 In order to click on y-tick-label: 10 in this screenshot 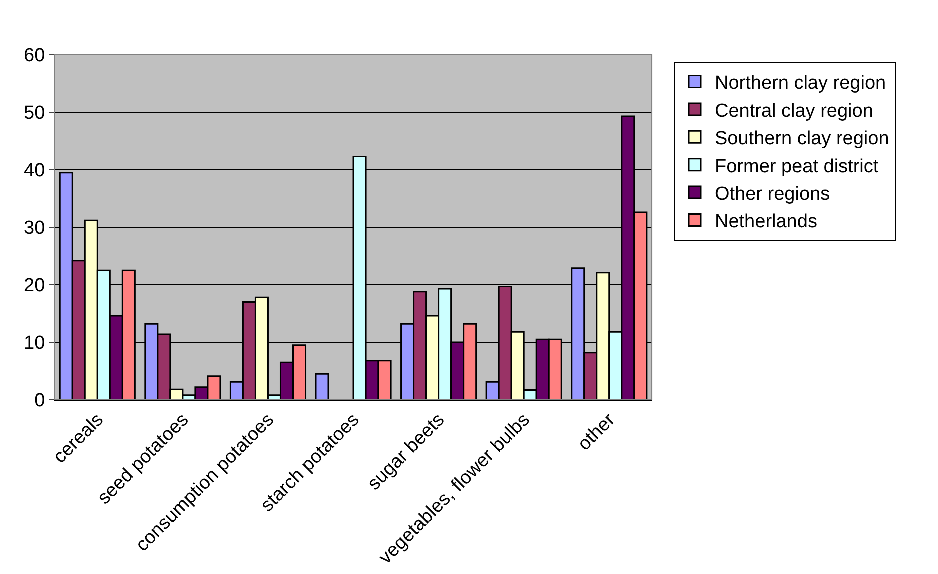, I will do `click(35, 343)`.